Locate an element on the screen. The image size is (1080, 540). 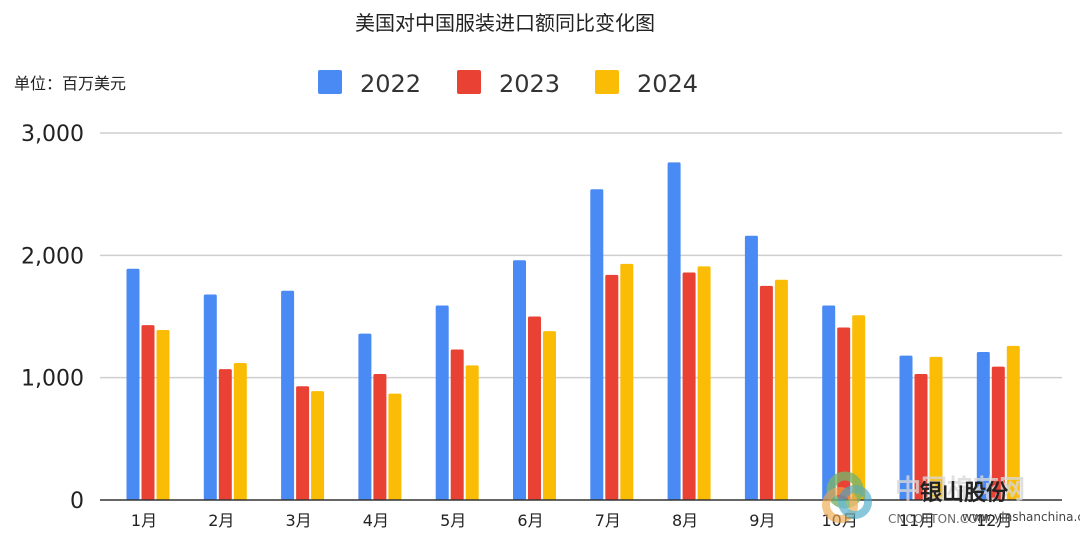
x-tick-label: 12月 is located at coordinates (994, 520).